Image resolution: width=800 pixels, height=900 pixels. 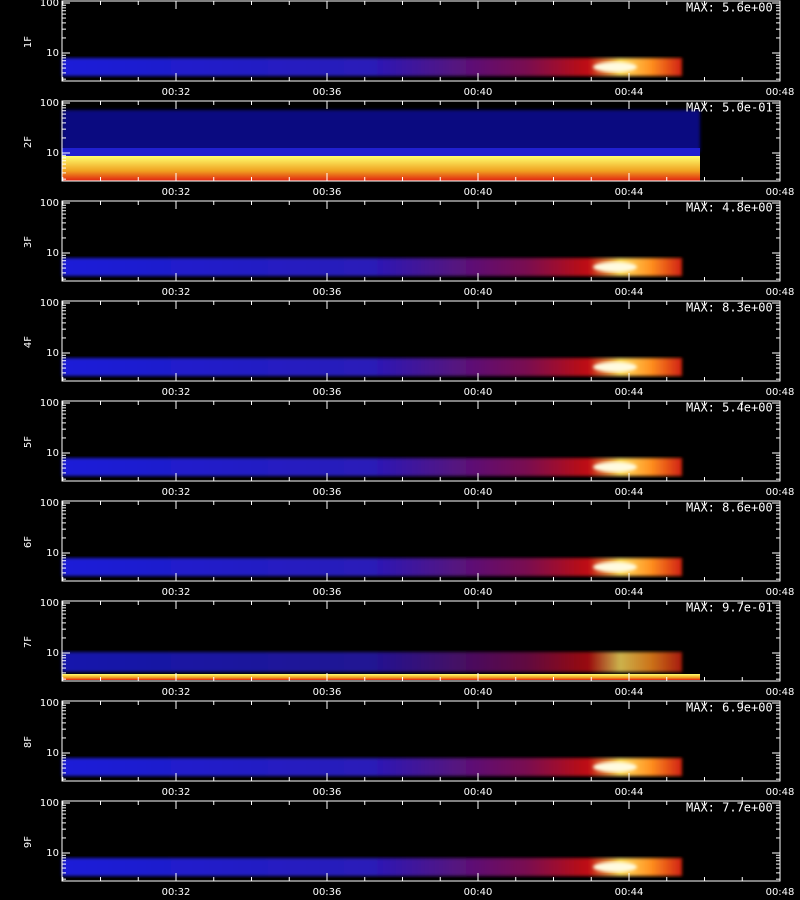 What do you see at coordinates (28, 142) in the screenshot?
I see `panel-label: 2F` at bounding box center [28, 142].